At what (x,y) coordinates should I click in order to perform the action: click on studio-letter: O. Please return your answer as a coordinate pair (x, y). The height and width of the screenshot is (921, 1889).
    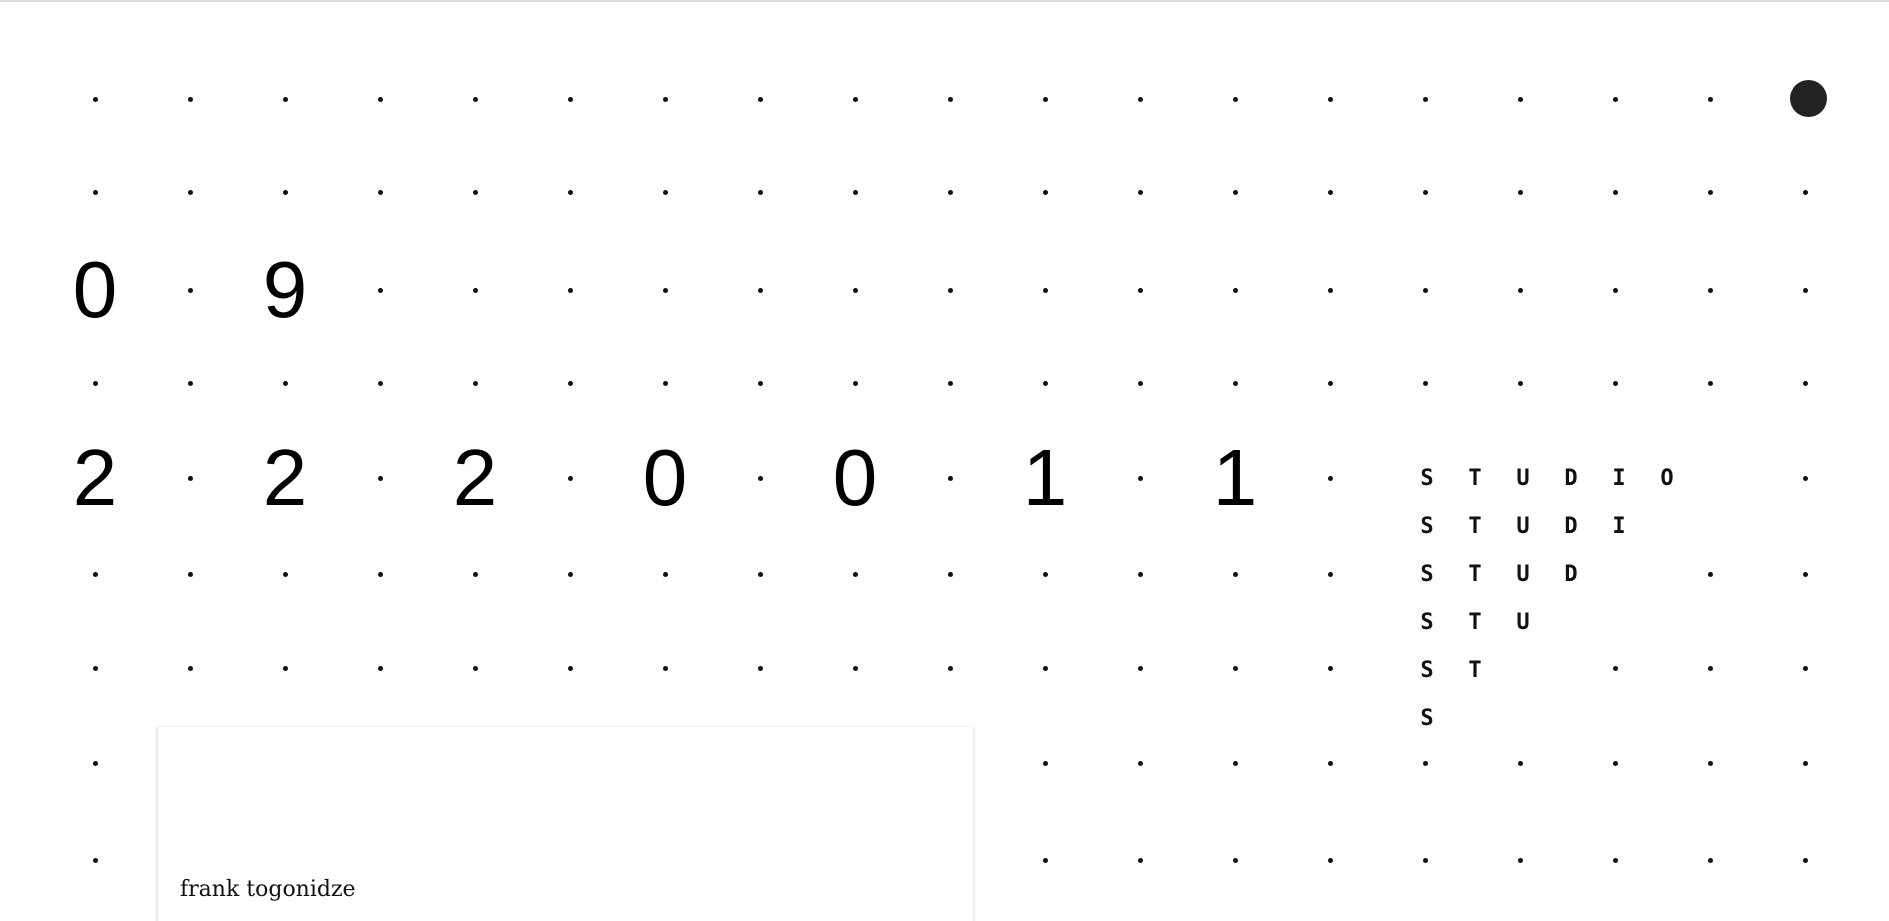
    Looking at the image, I should click on (1667, 478).